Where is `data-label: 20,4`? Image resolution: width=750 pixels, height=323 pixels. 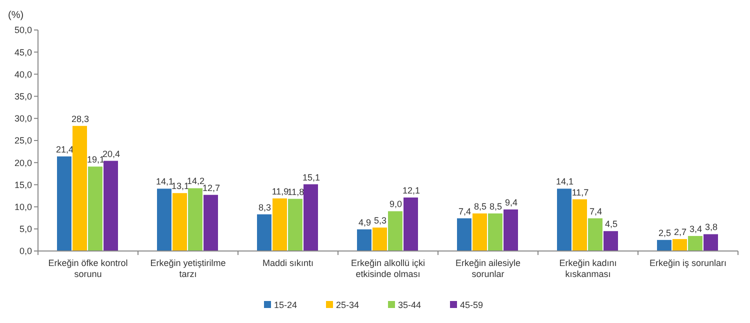
data-label: 20,4 is located at coordinates (111, 153).